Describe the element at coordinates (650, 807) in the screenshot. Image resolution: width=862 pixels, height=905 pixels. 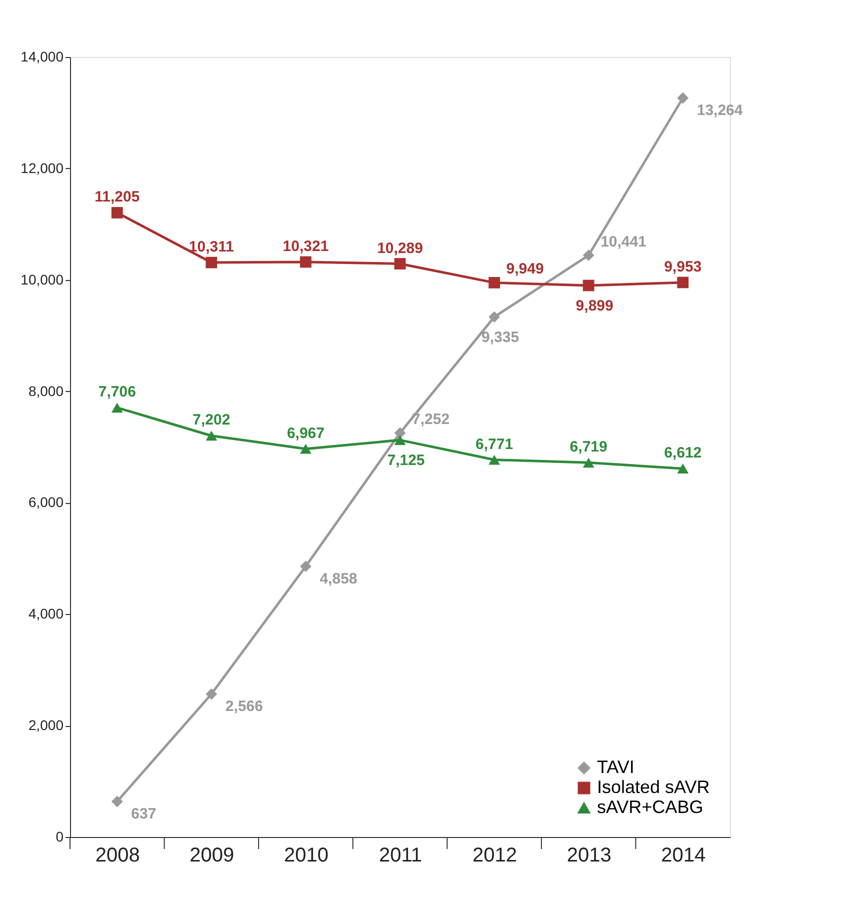
I see `legend-label: sAVR+CABG` at that location.